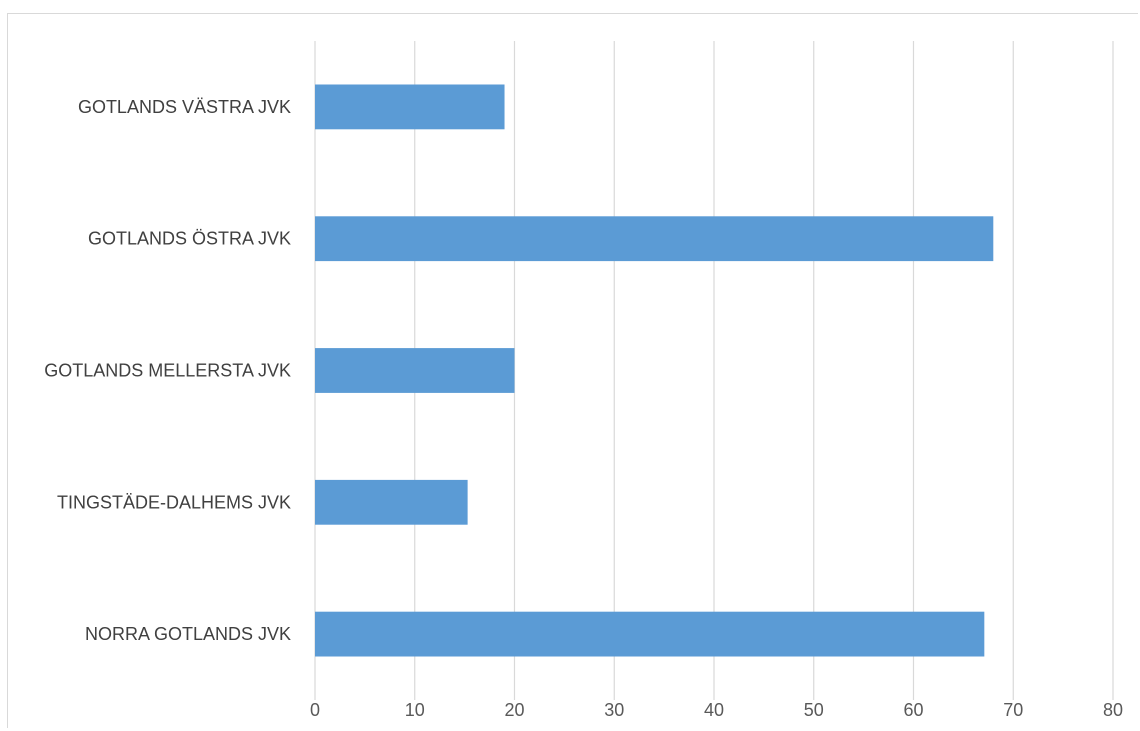  Describe the element at coordinates (514, 710) in the screenshot. I see `x-tick-label: 20` at that location.